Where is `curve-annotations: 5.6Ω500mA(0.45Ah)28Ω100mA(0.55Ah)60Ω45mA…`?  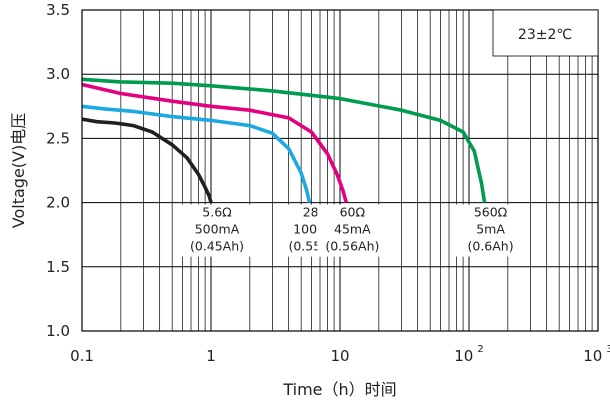
curve-annotations: 5.6Ω500mA(0.45Ah)28Ω100mA(0.55Ah)60Ω45mA… is located at coordinates (354, 230).